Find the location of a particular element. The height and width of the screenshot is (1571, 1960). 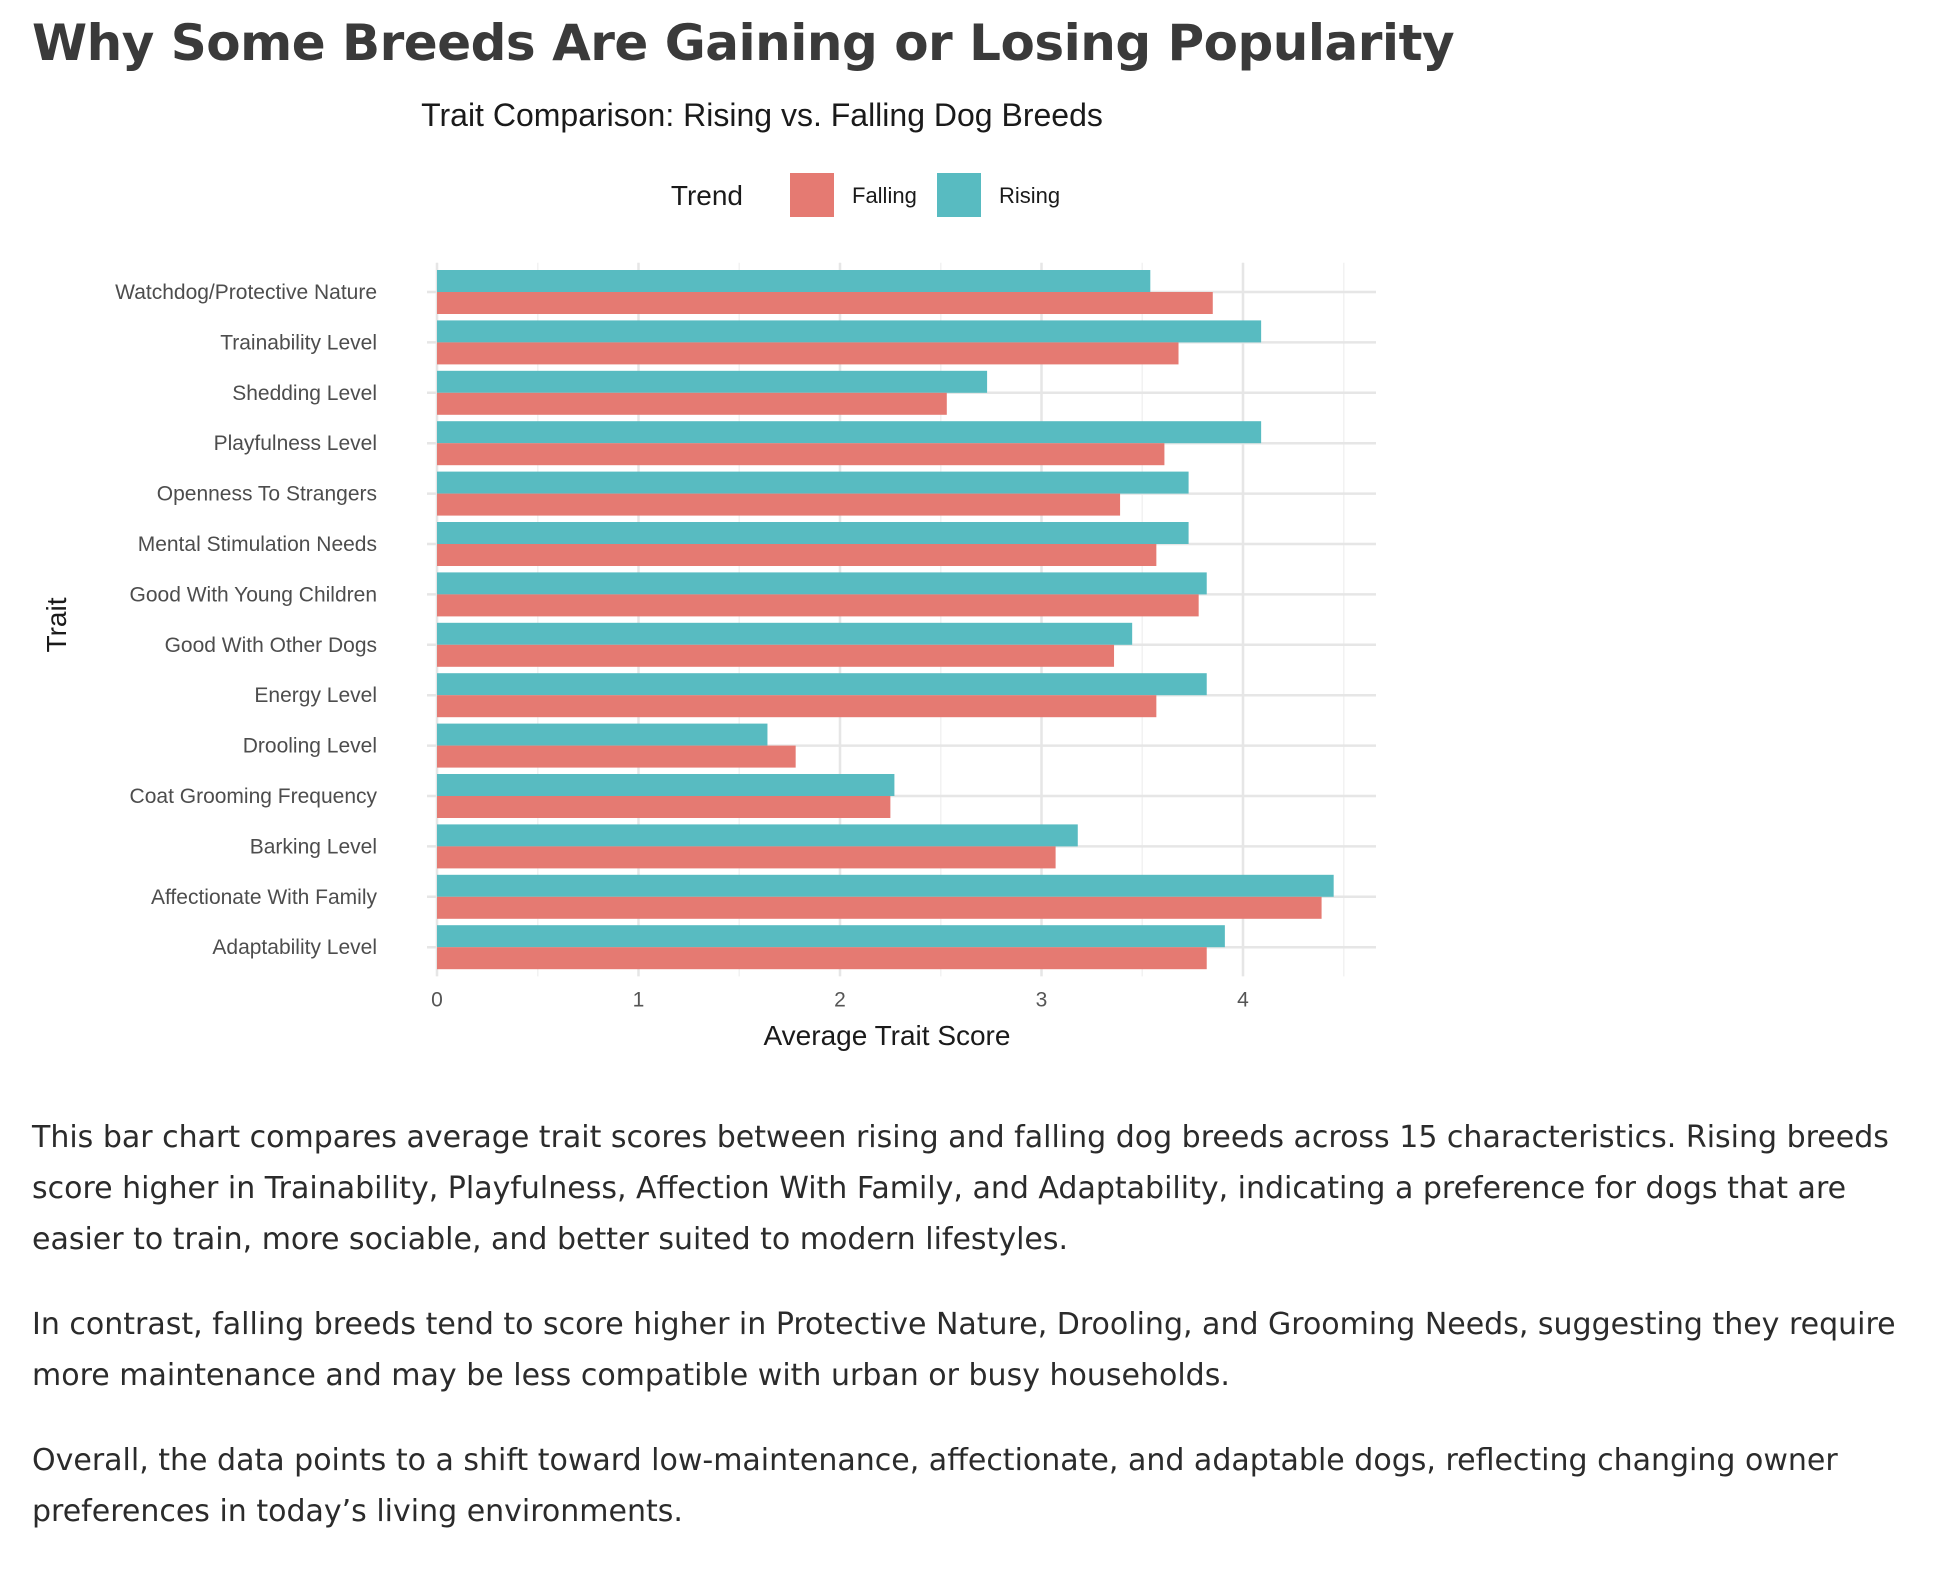

x-tick-label: 4 is located at coordinates (1243, 999).